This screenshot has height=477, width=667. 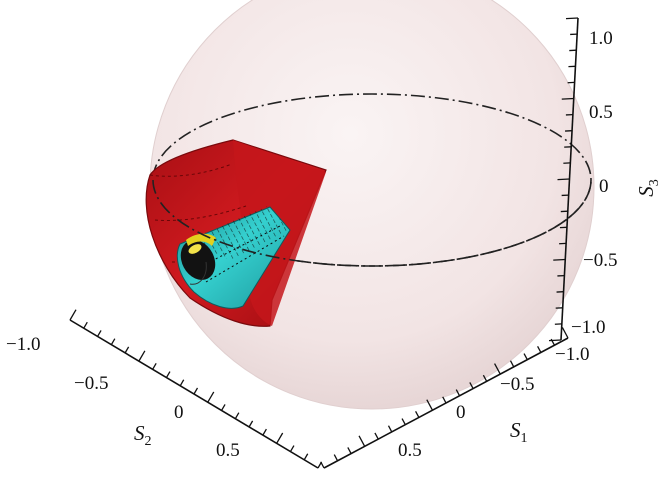 I want to click on s1-axis-title: S1, so click(x=519, y=432).